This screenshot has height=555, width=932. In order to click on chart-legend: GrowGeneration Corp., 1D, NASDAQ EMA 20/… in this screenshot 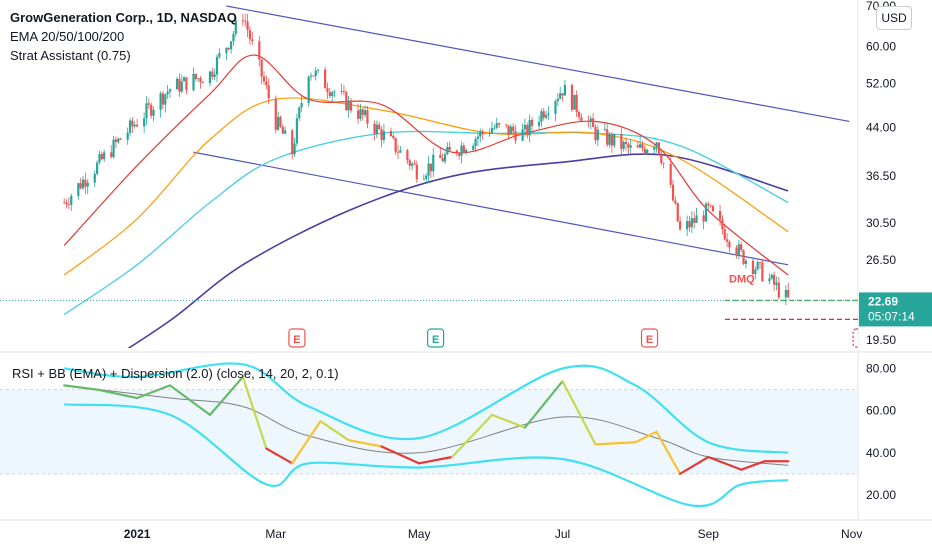, I will do `click(123, 36)`.